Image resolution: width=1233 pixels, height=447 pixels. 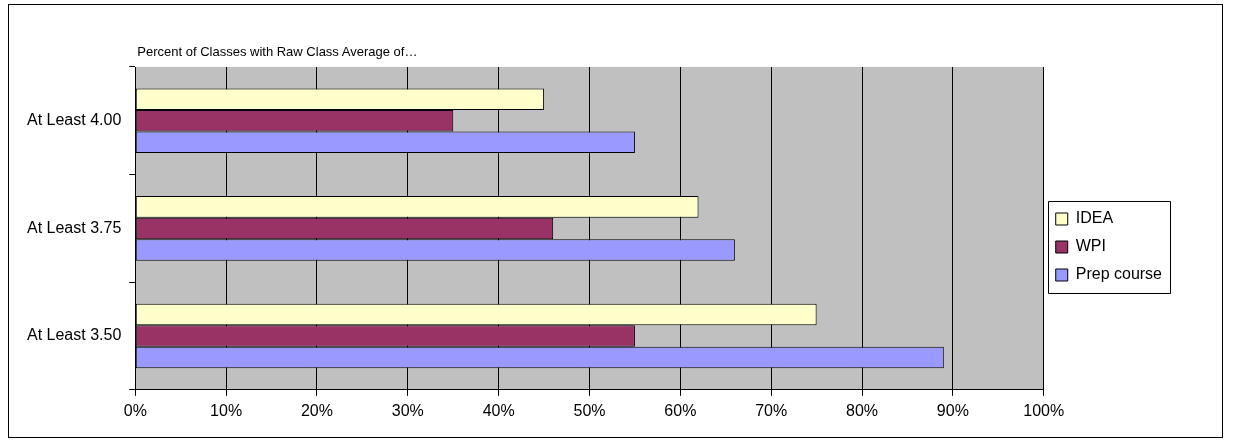 What do you see at coordinates (589, 410) in the screenshot?
I see `x-tick-label: 50%` at bounding box center [589, 410].